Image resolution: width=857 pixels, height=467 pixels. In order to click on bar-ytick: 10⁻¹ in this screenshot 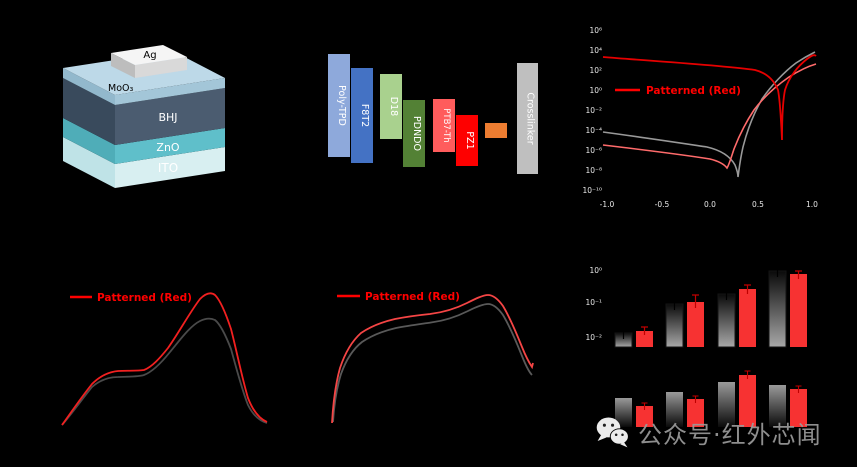, I will do `click(593, 302)`.